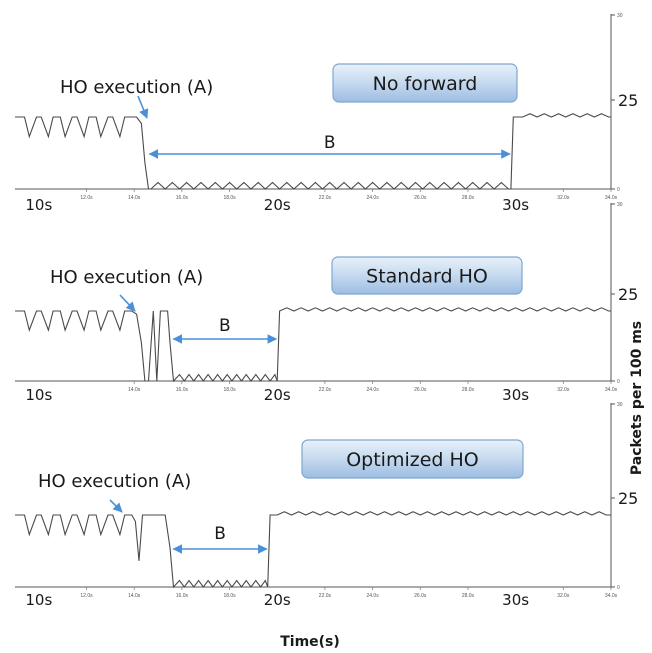  Describe the element at coordinates (637, 398) in the screenshot. I see `y-axis-label: Packets per 100 ms` at that location.